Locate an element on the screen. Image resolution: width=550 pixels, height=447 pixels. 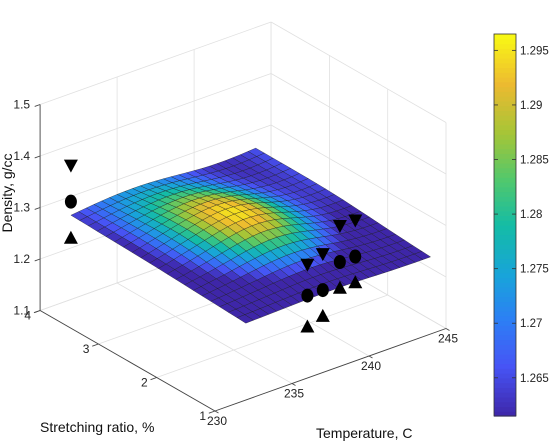
z-tick-label: 1.2 is located at coordinates (21, 259).